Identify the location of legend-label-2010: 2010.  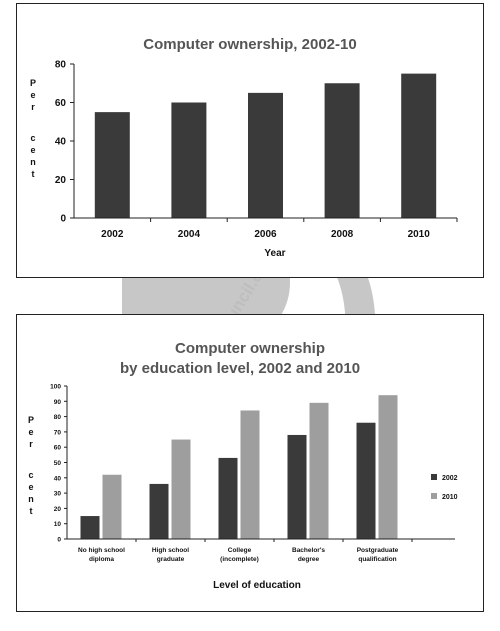
(450, 497).